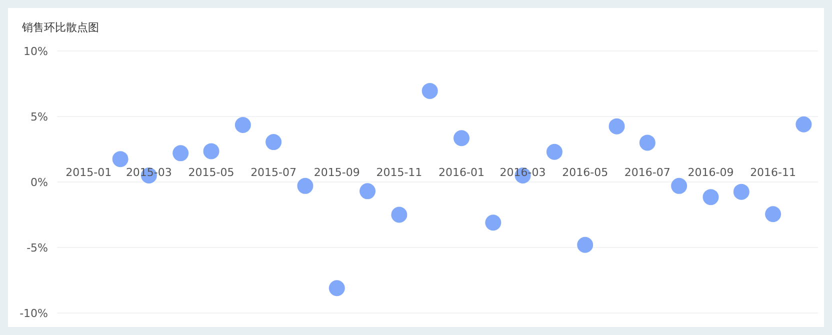 This screenshot has height=335, width=832. What do you see at coordinates (647, 172) in the screenshot?
I see `x-tick-label: 2016-07` at bounding box center [647, 172].